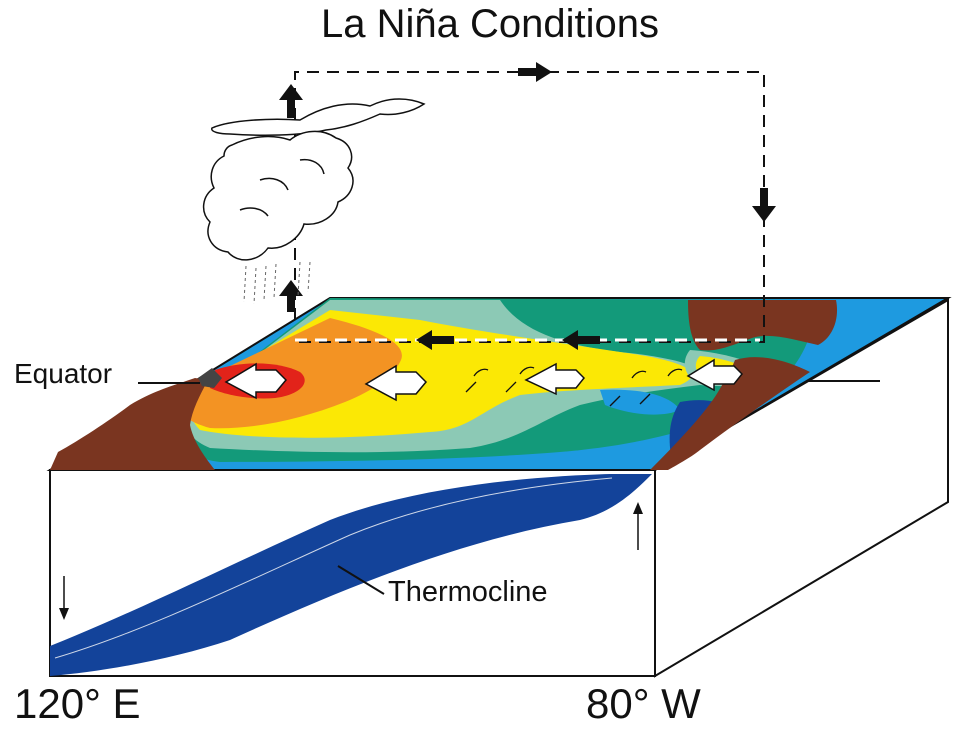 The image size is (980, 755). Describe the element at coordinates (63, 374) in the screenshot. I see `equator-label: Equator` at that location.